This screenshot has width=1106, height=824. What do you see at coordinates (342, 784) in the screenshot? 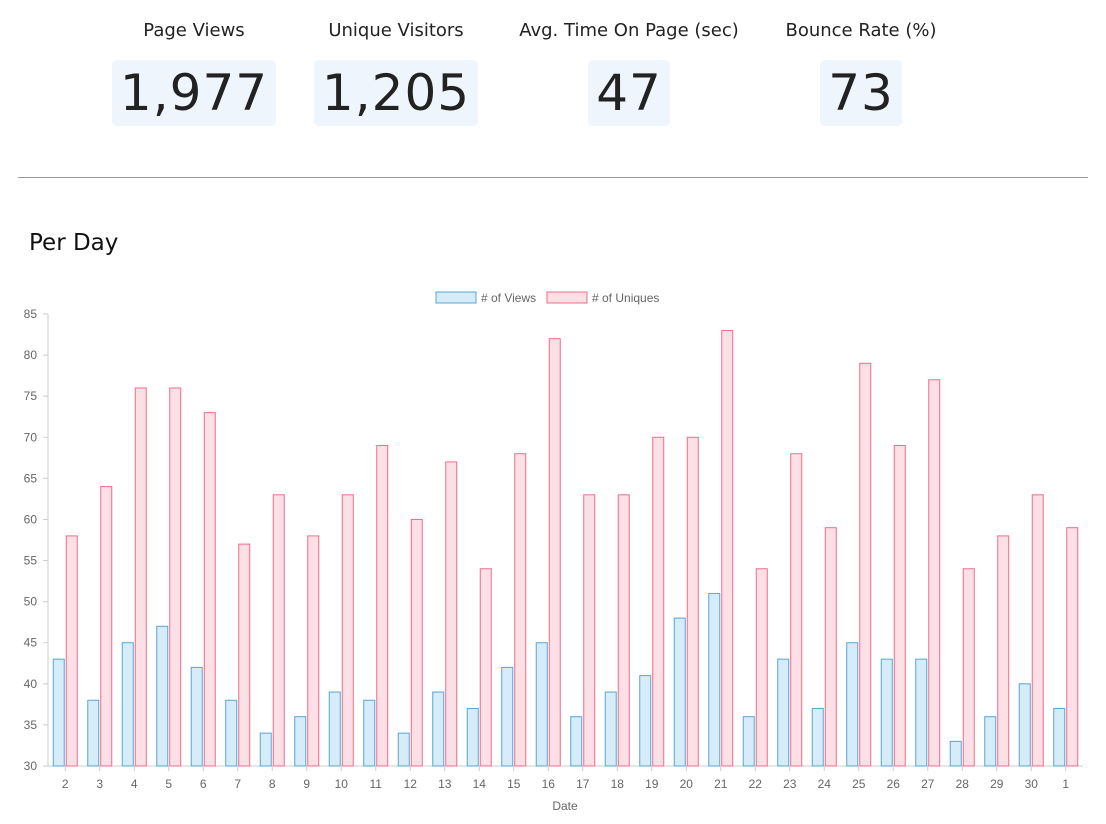
I see `x-tick-label: 10` at bounding box center [342, 784].